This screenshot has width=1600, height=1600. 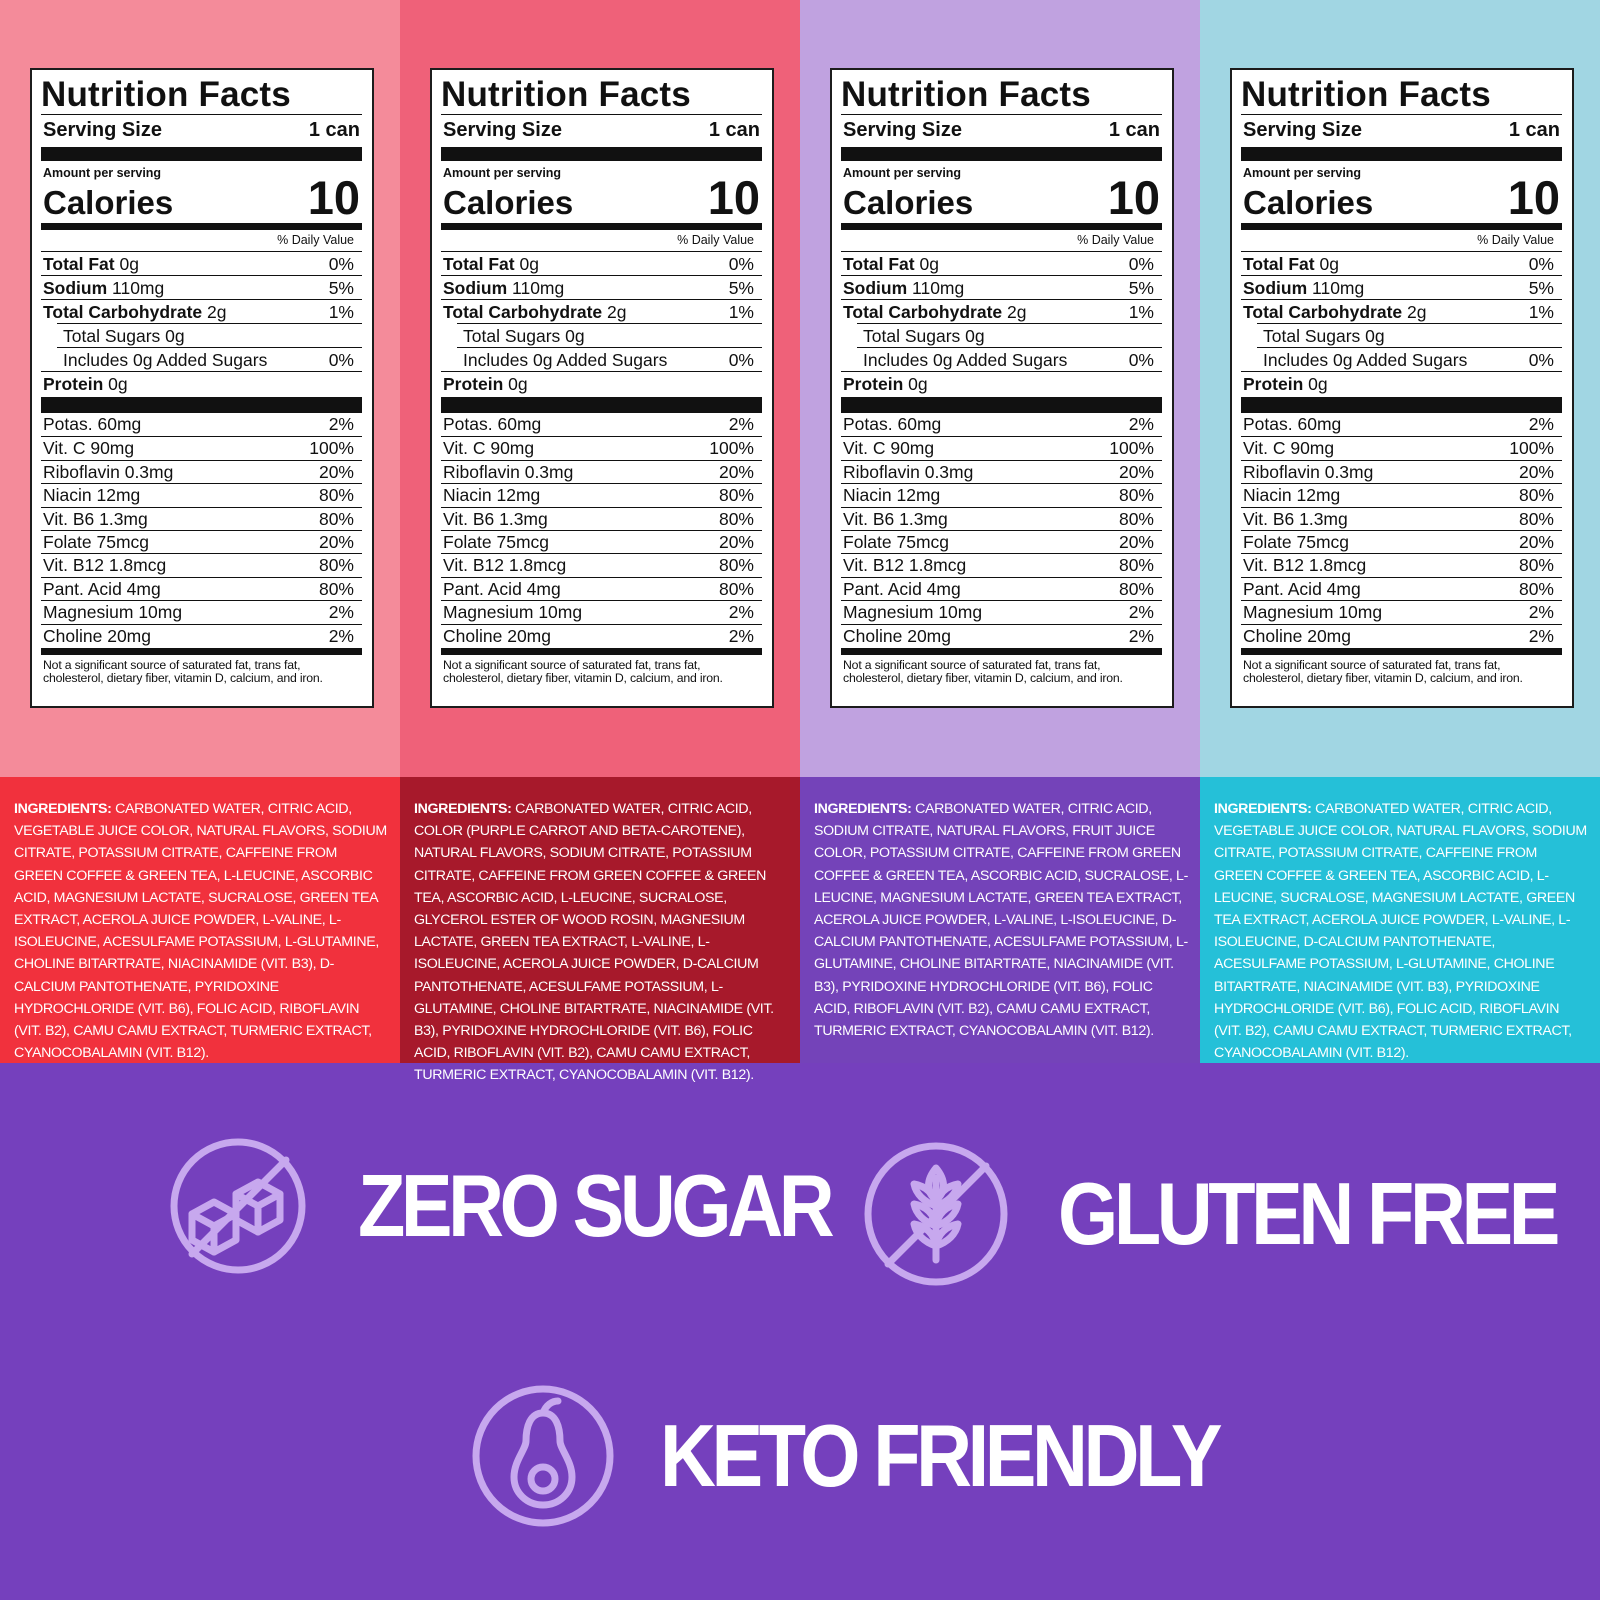 What do you see at coordinates (508, 471) in the screenshot?
I see `vitamin-name: Riboflavin 0.3mg` at bounding box center [508, 471].